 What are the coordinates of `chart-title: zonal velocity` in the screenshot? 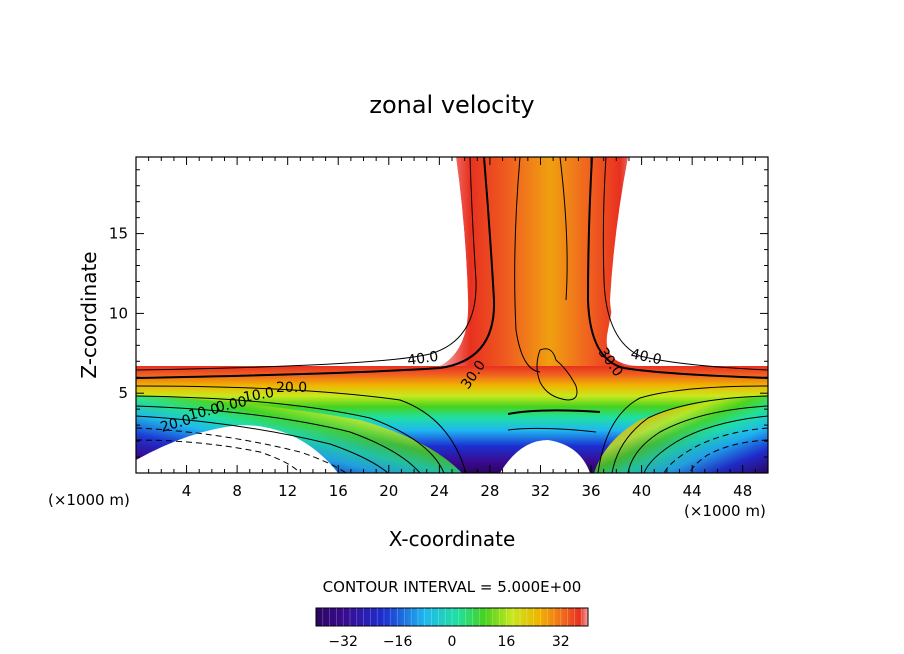 It's located at (451, 105).